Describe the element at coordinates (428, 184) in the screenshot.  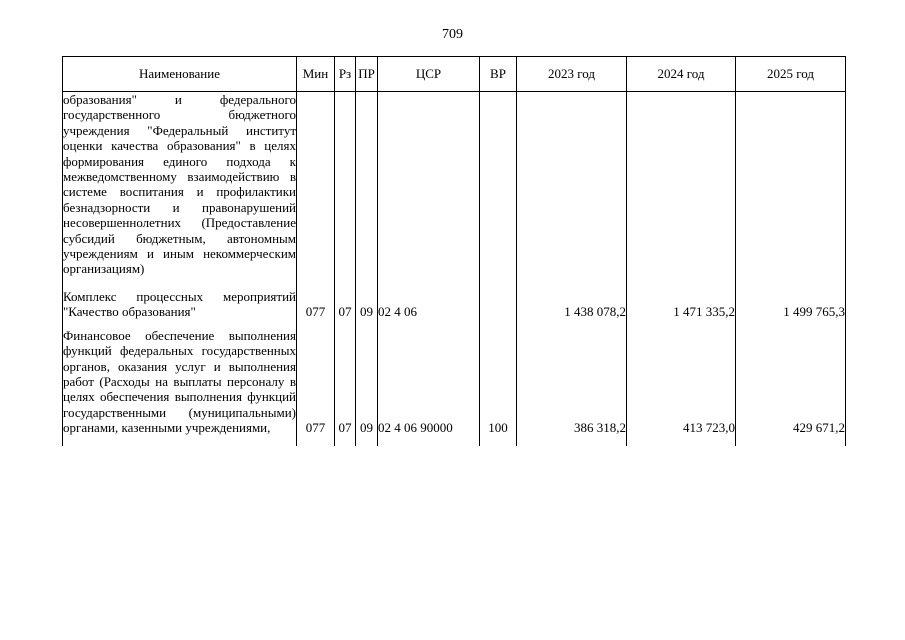
I see `row-csr` at that location.